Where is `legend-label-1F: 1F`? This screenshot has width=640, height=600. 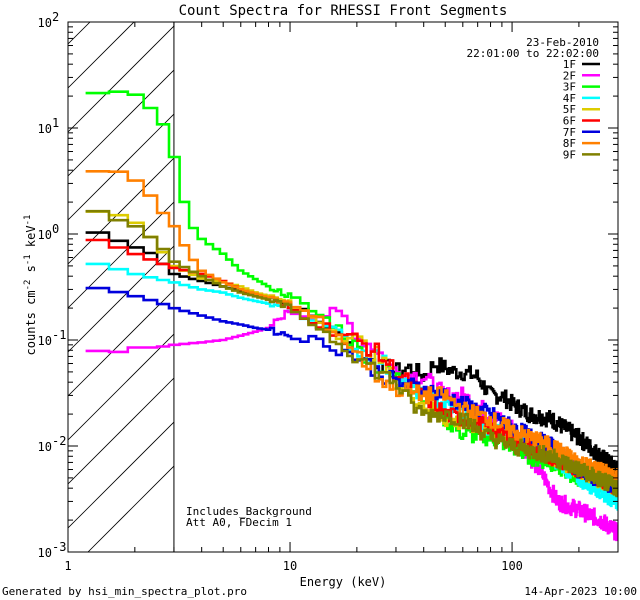
legend-label-1F: 1F is located at coordinates (569, 64).